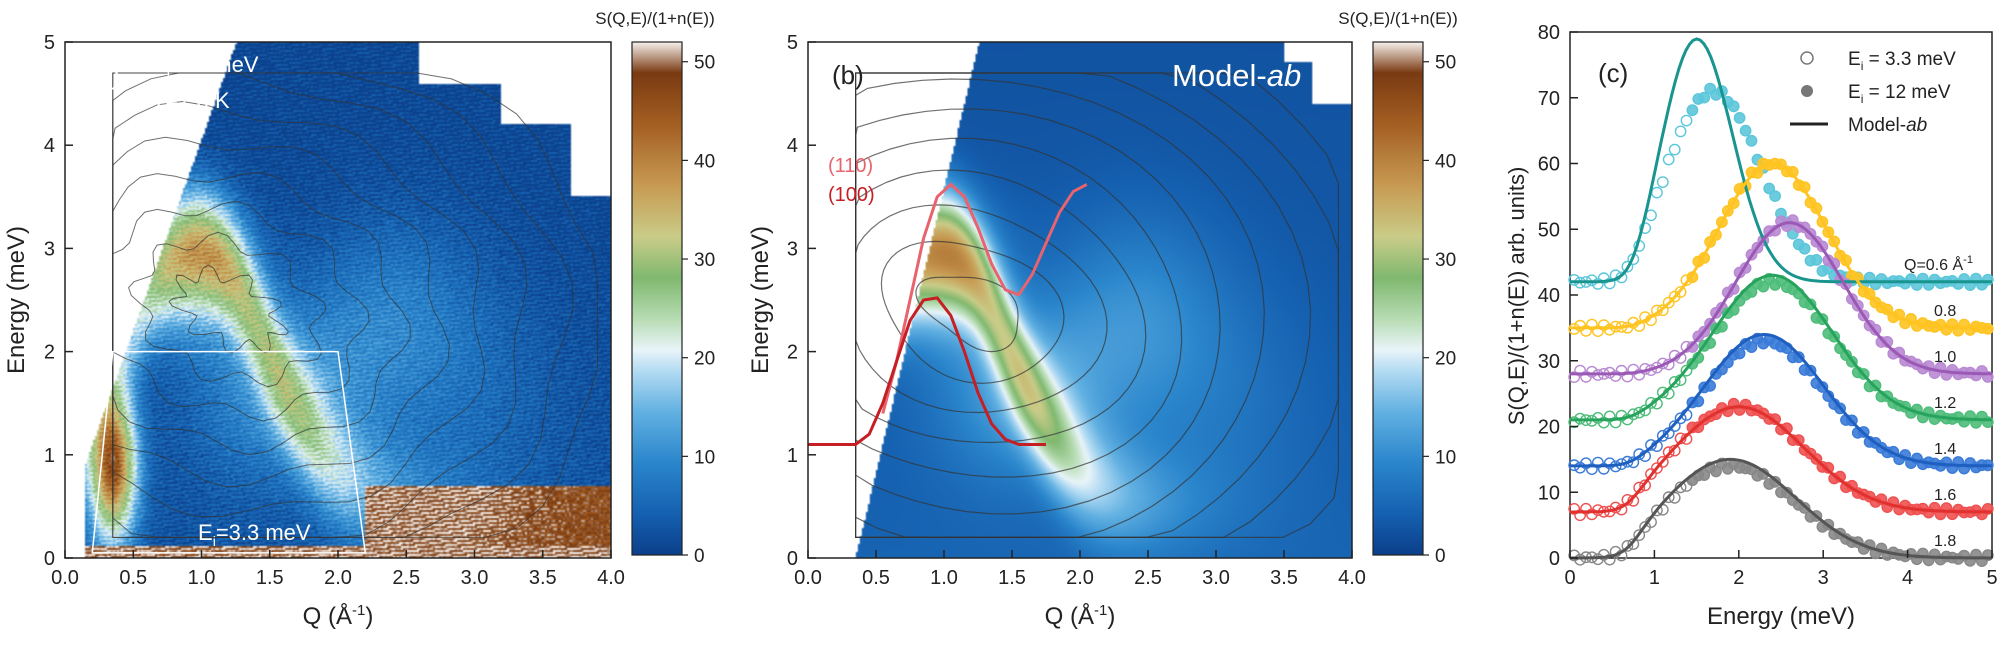 This screenshot has height=646, width=2000. I want to click on colorbar-tick-label: 50, so click(1445, 63).